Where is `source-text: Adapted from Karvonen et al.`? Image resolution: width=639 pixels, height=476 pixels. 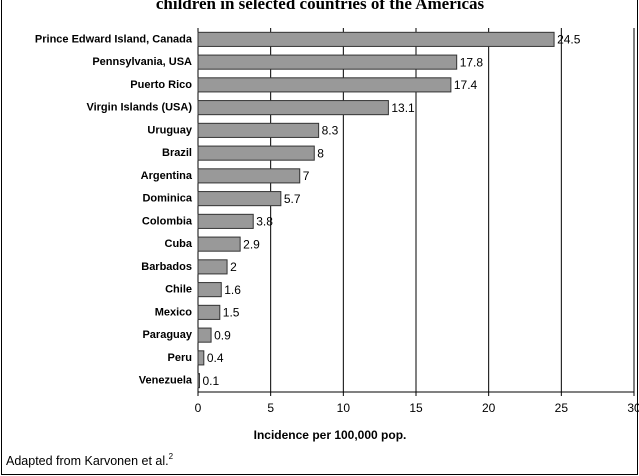
source-text: Adapted from Karvonen et al. is located at coordinates (87, 461).